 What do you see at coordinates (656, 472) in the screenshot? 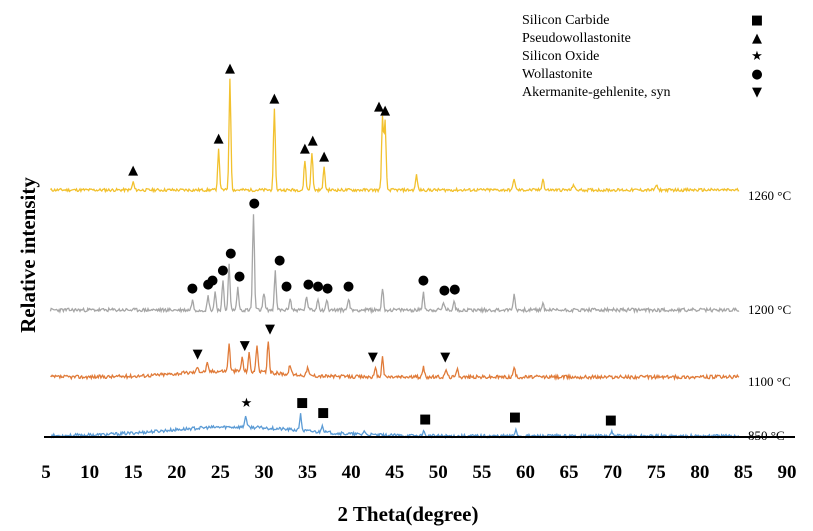
I see `x-tick-label: 75` at bounding box center [656, 472].